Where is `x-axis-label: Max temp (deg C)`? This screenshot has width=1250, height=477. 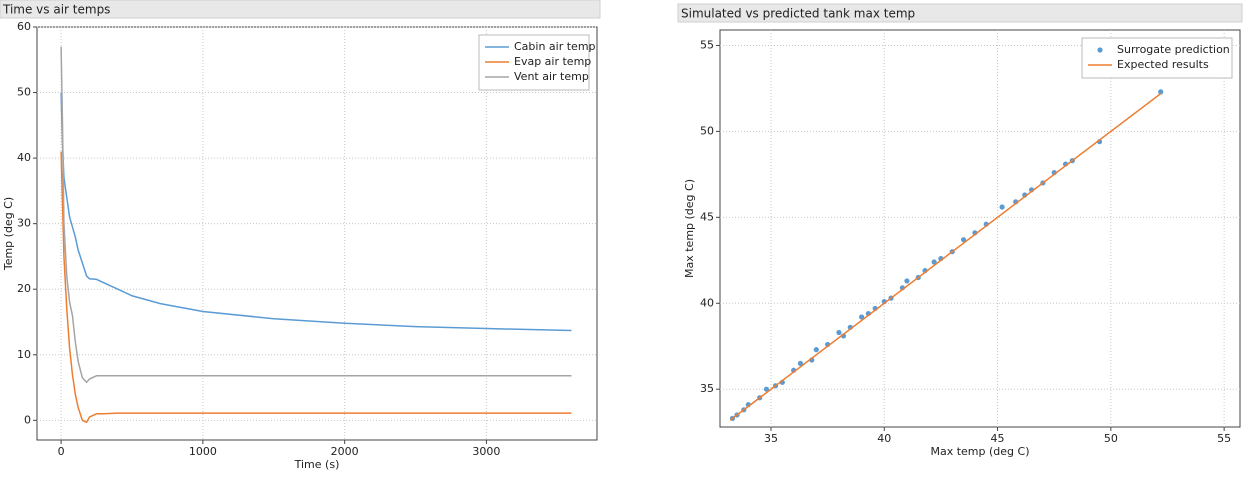
x-axis-label: Max temp (deg C) is located at coordinates (979, 451).